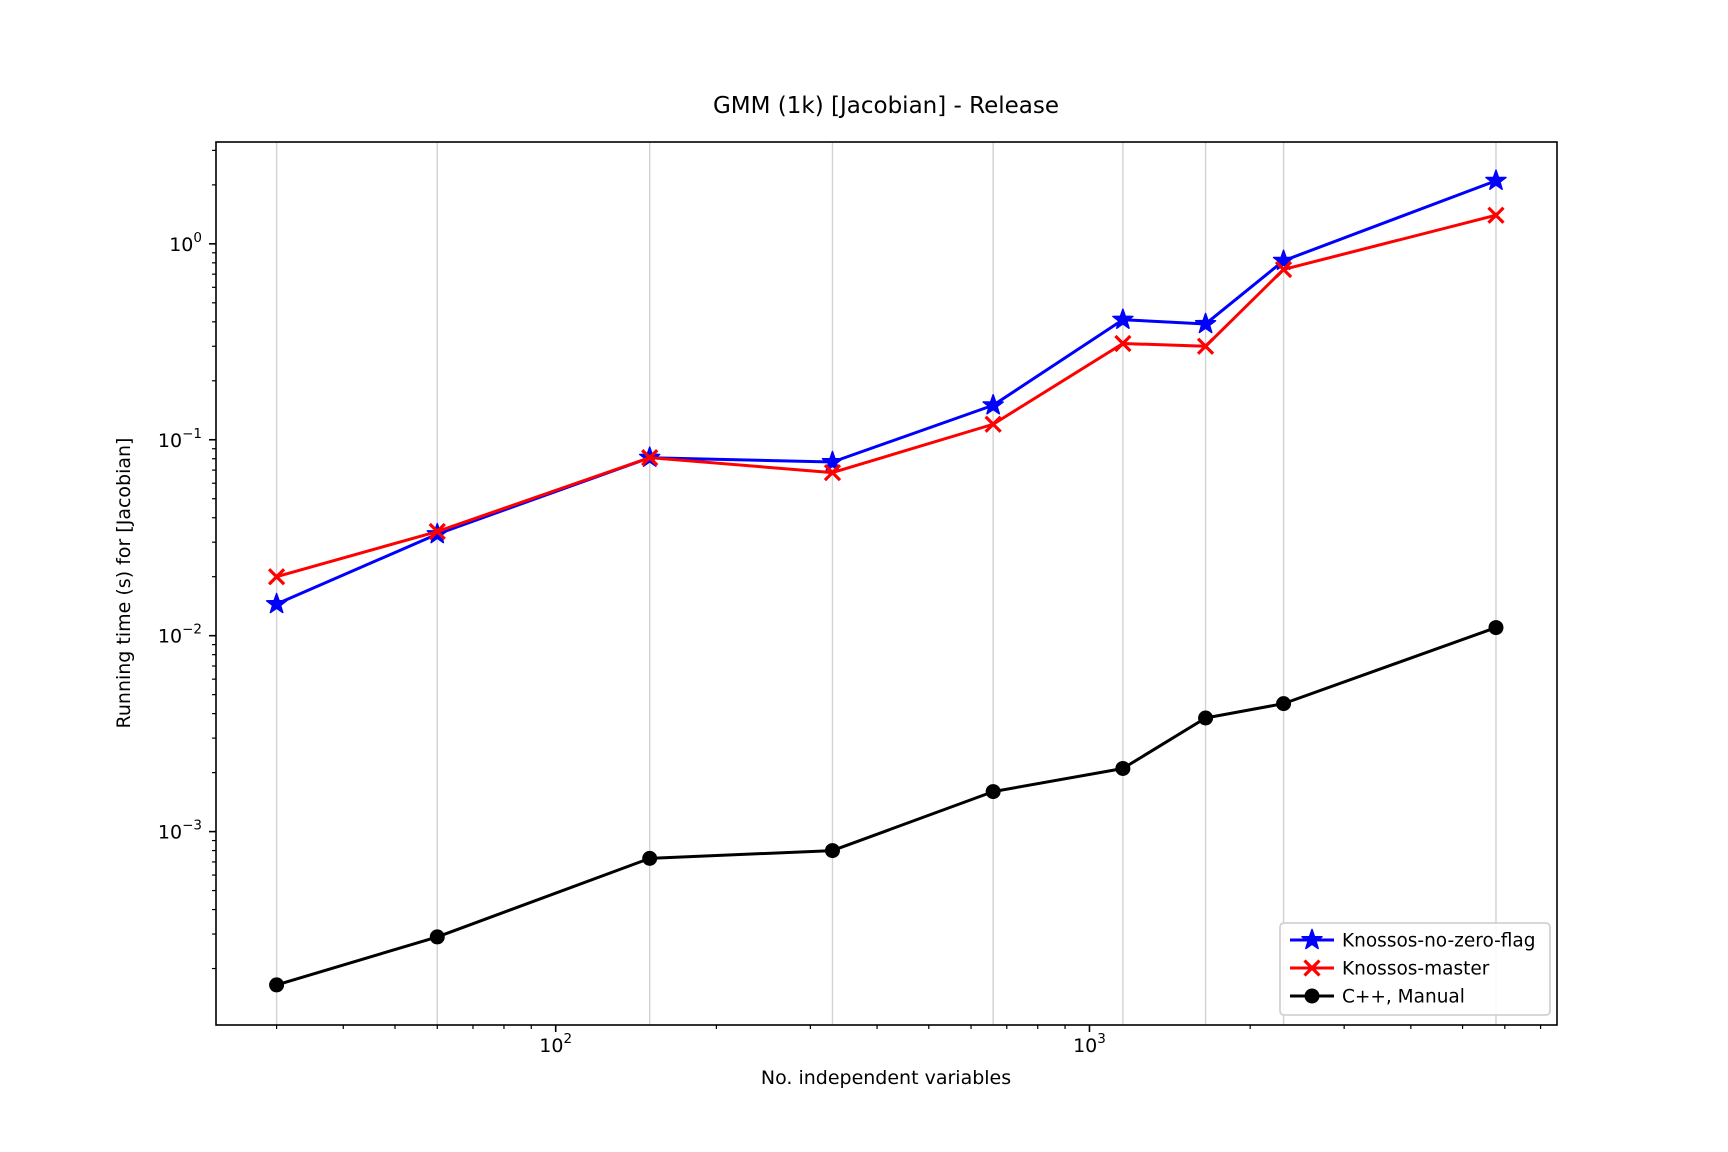 Image resolution: width=1728 pixels, height=1152 pixels. I want to click on legend-label: Knossos-master, so click(1416, 969).